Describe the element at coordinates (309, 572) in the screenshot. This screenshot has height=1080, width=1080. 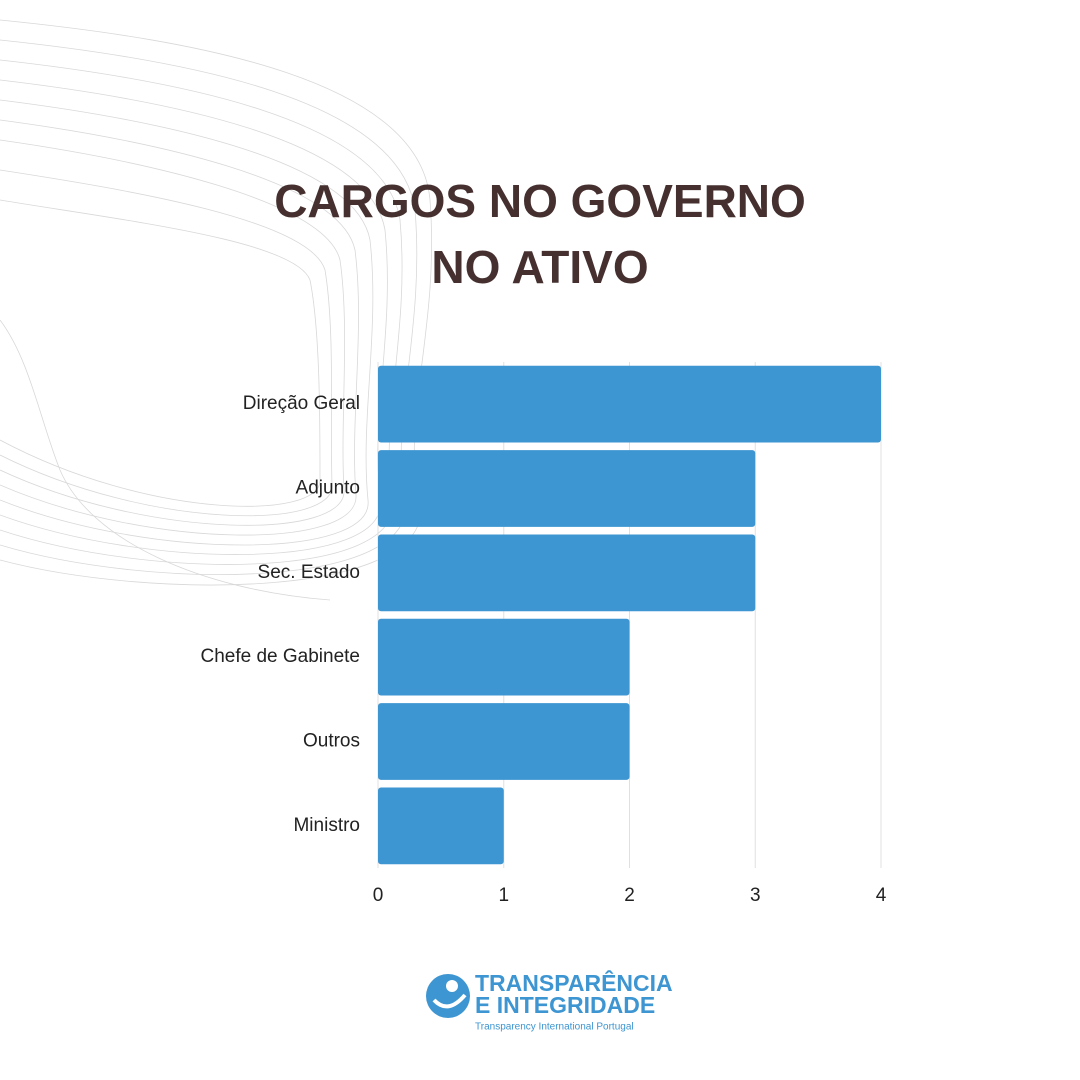
I see `y-tick-label: Sec. Estado` at that location.